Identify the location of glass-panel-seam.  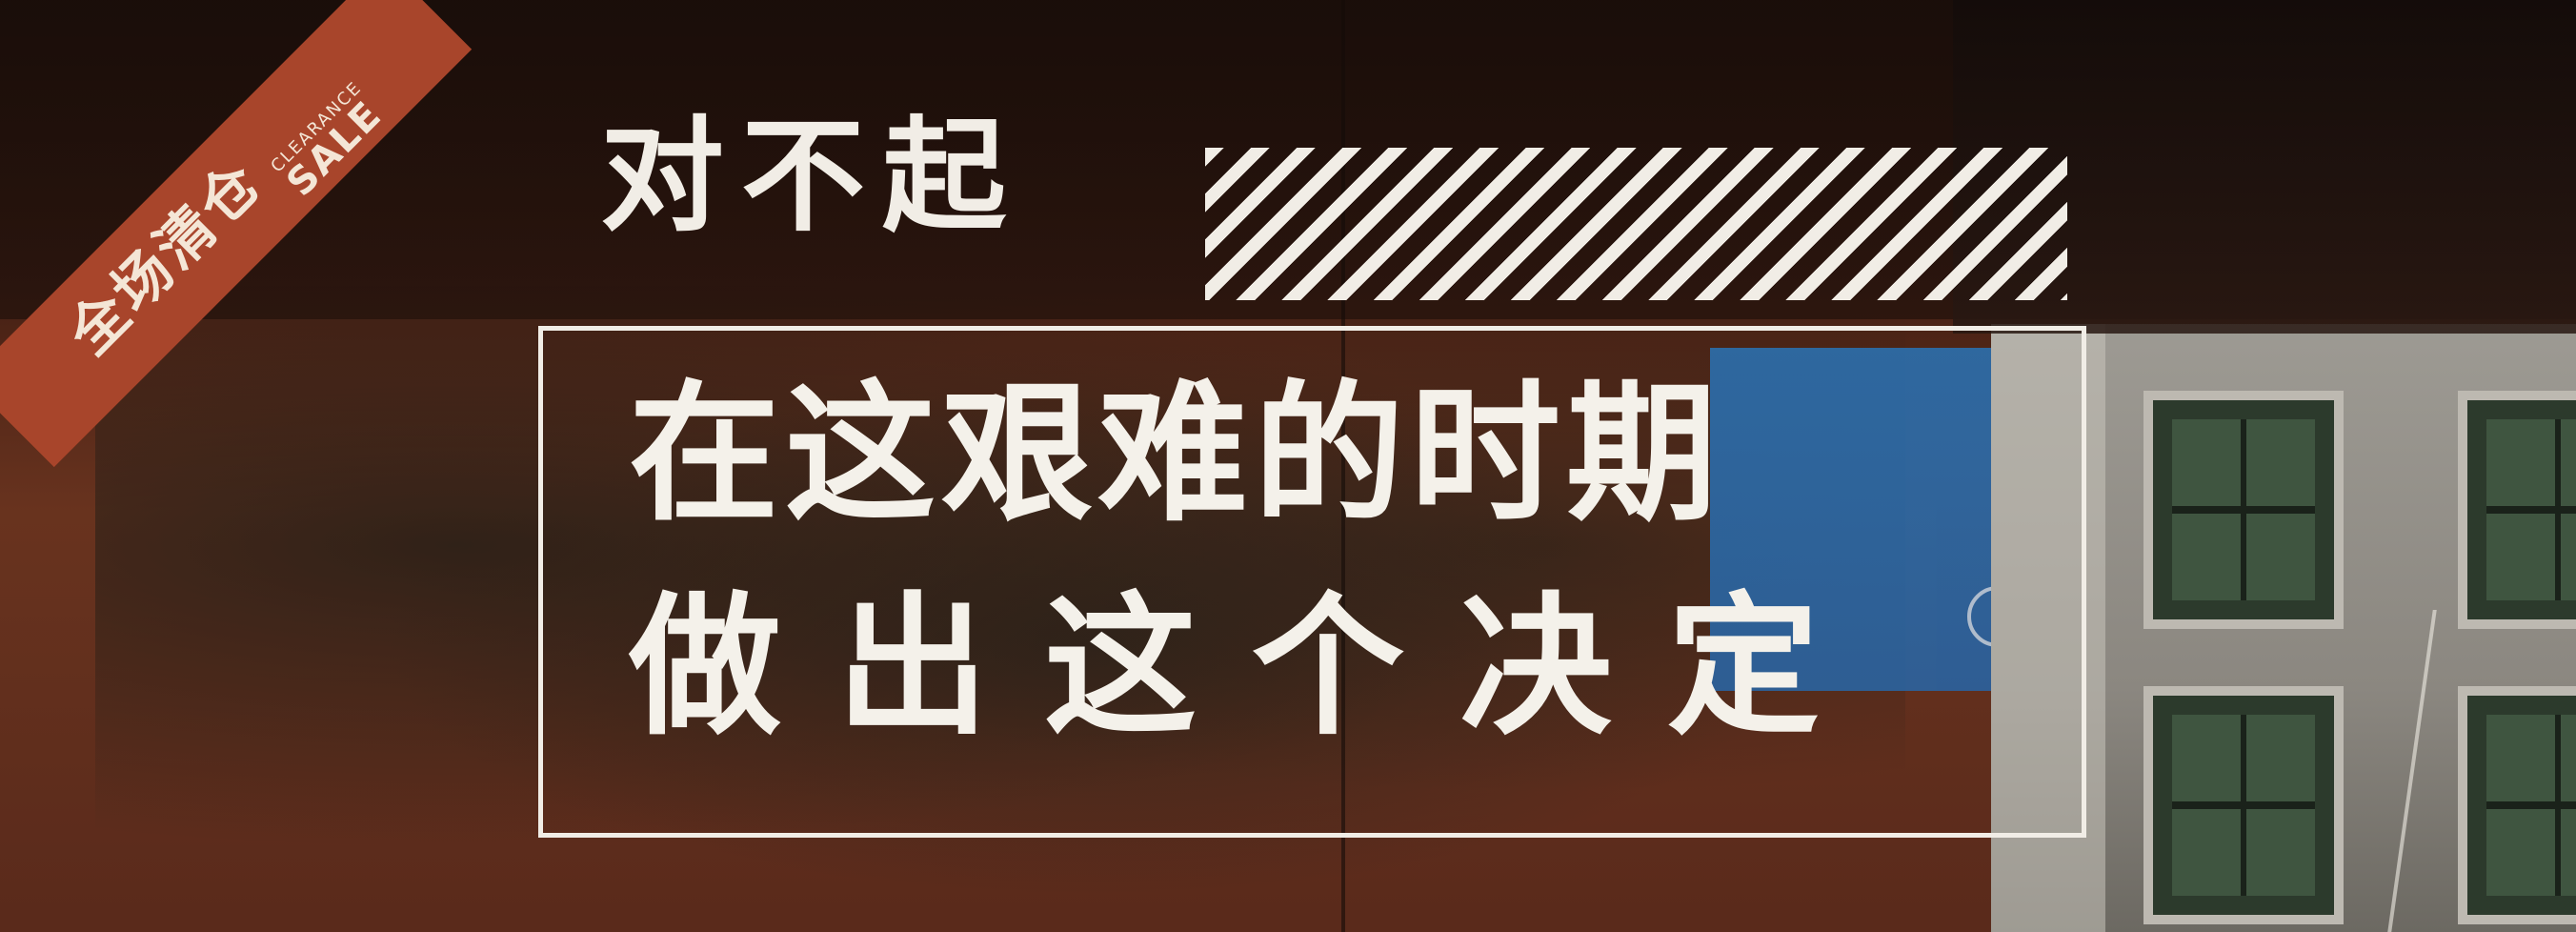
(1343, 466).